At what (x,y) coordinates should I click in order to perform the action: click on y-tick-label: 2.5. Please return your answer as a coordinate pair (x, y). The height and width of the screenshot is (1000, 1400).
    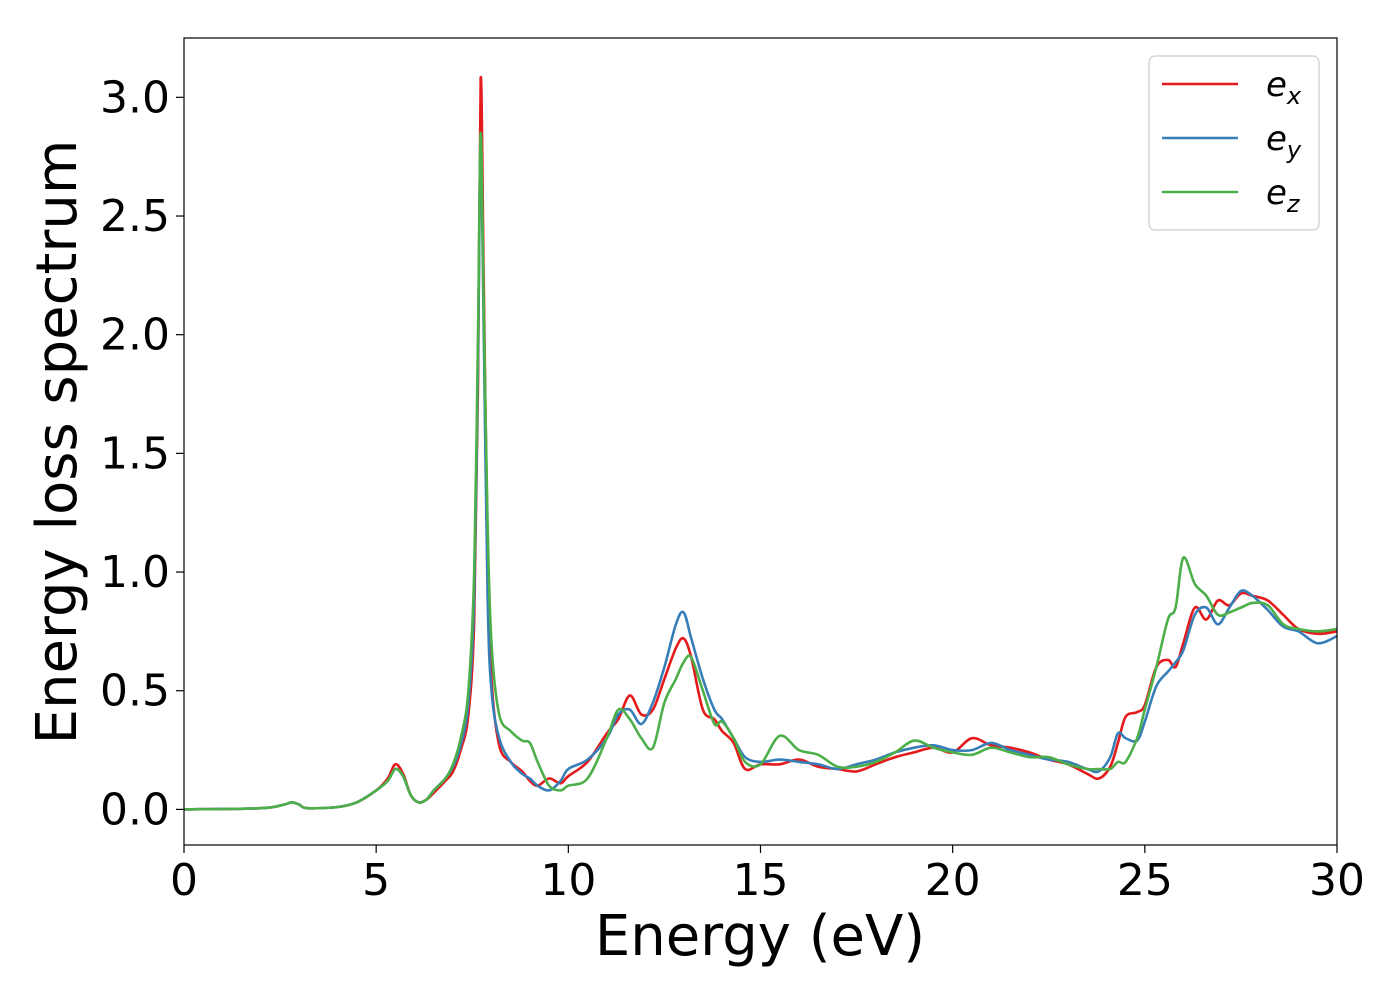
    Looking at the image, I should click on (135, 216).